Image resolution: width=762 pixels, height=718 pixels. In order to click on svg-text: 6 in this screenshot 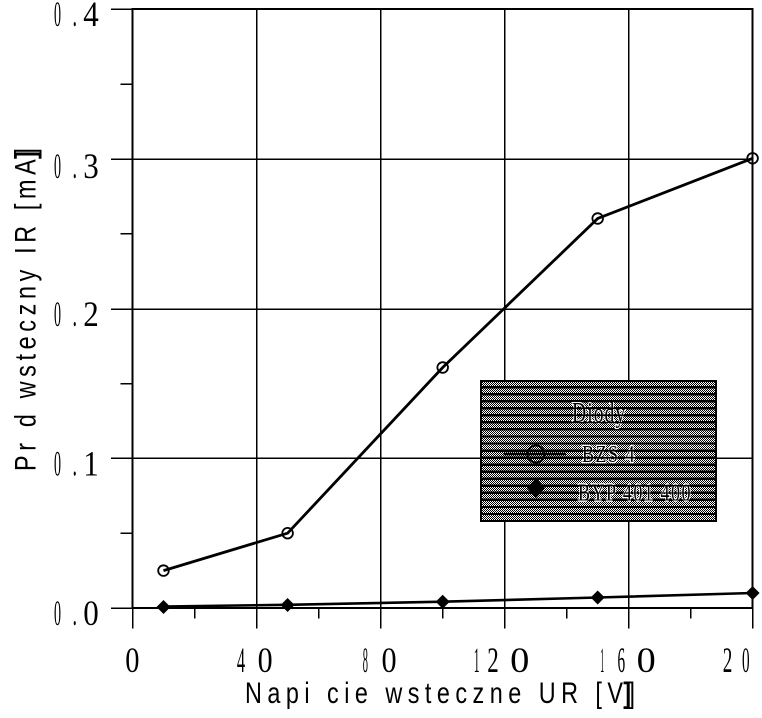, I will do `click(622, 660)`.